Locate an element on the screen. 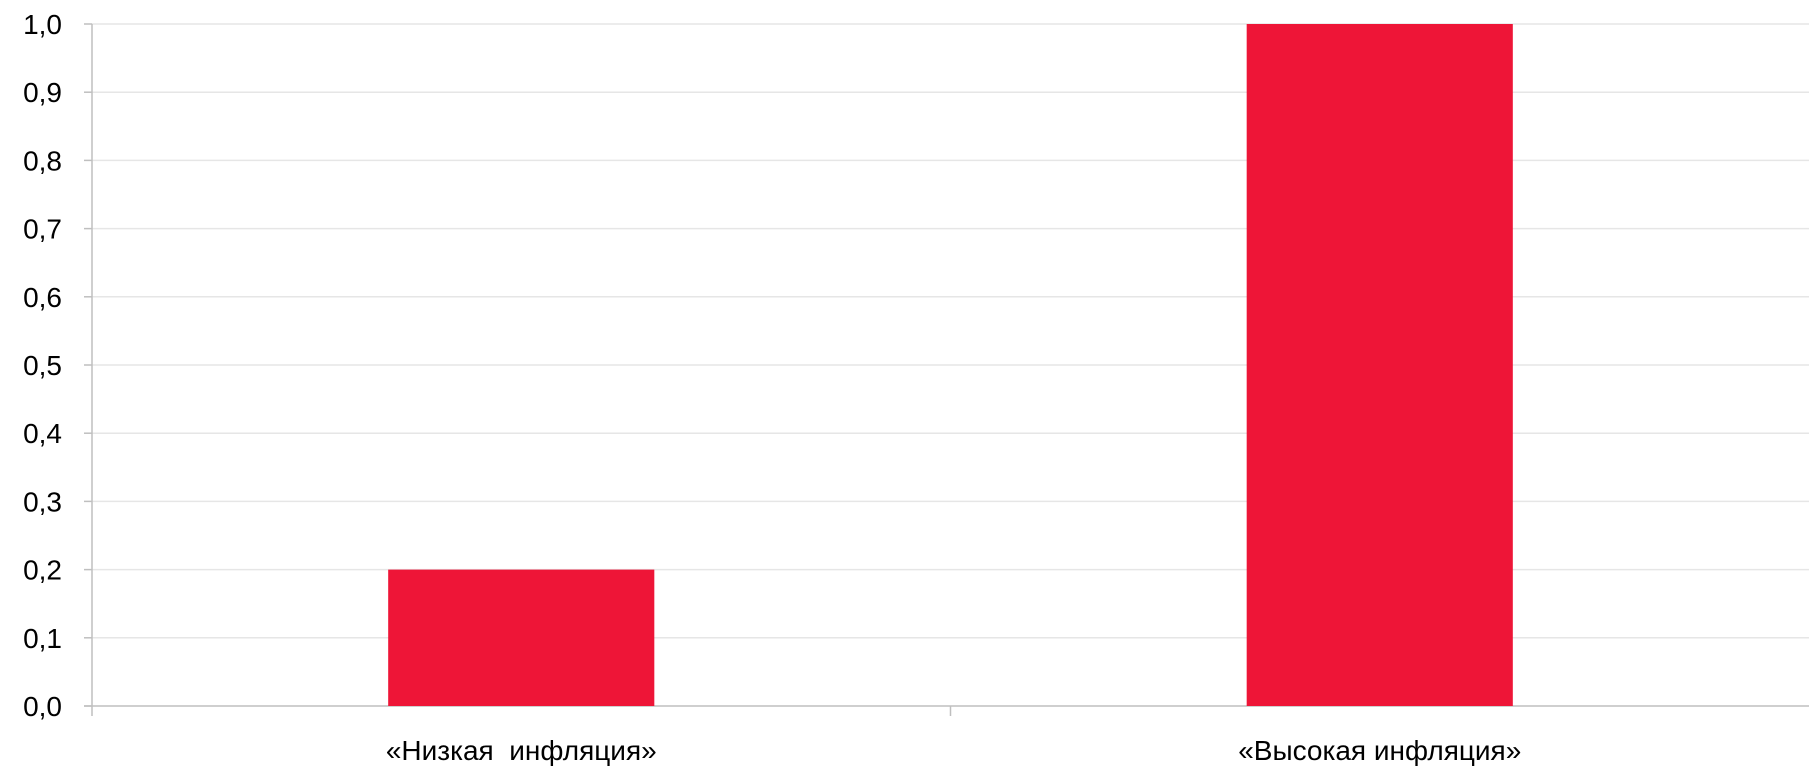 The width and height of the screenshot is (1809, 770). y-tick-label: 0,9 is located at coordinates (42, 92).